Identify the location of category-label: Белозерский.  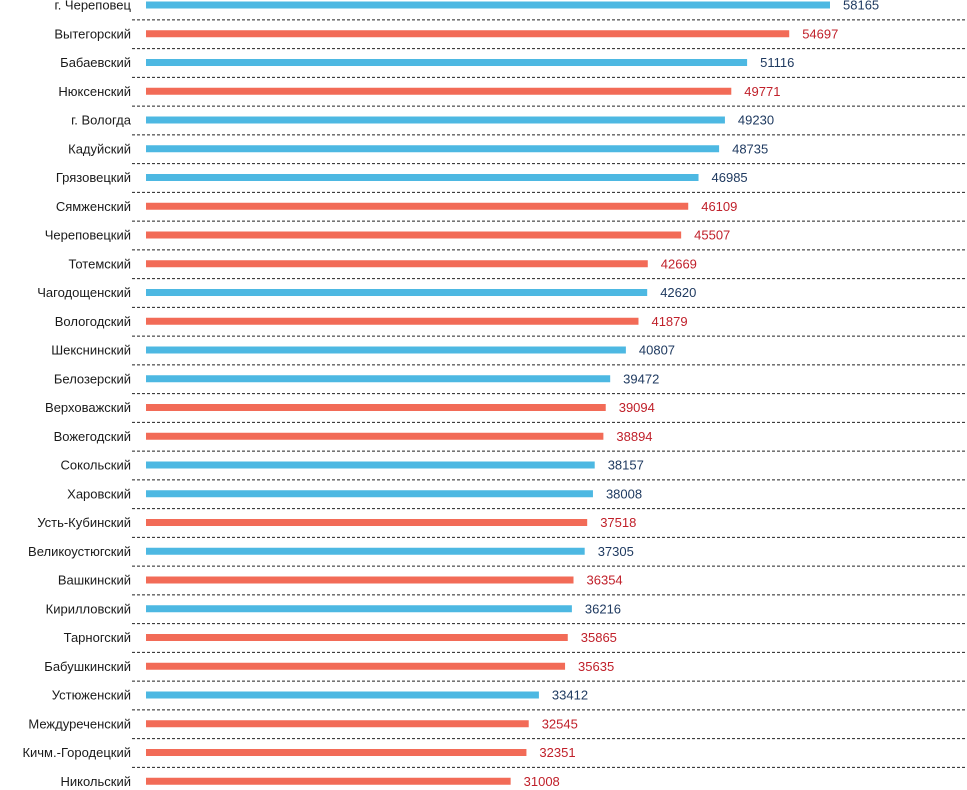
(92, 378).